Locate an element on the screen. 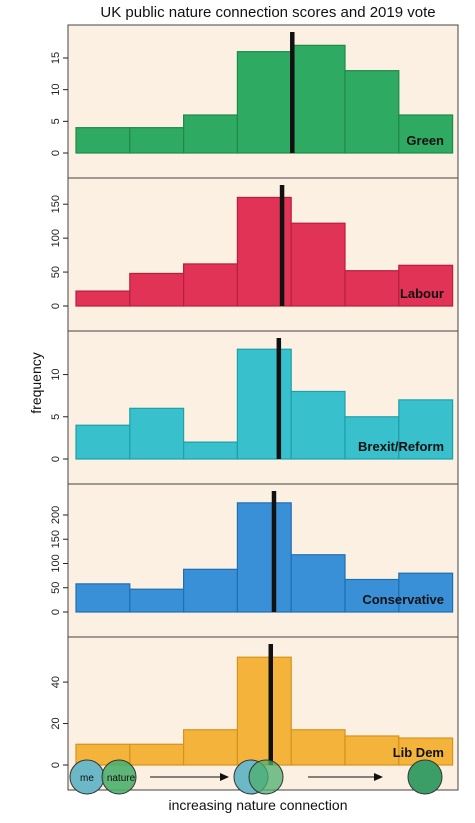  y-axis-label: frequency is located at coordinates (36, 382).